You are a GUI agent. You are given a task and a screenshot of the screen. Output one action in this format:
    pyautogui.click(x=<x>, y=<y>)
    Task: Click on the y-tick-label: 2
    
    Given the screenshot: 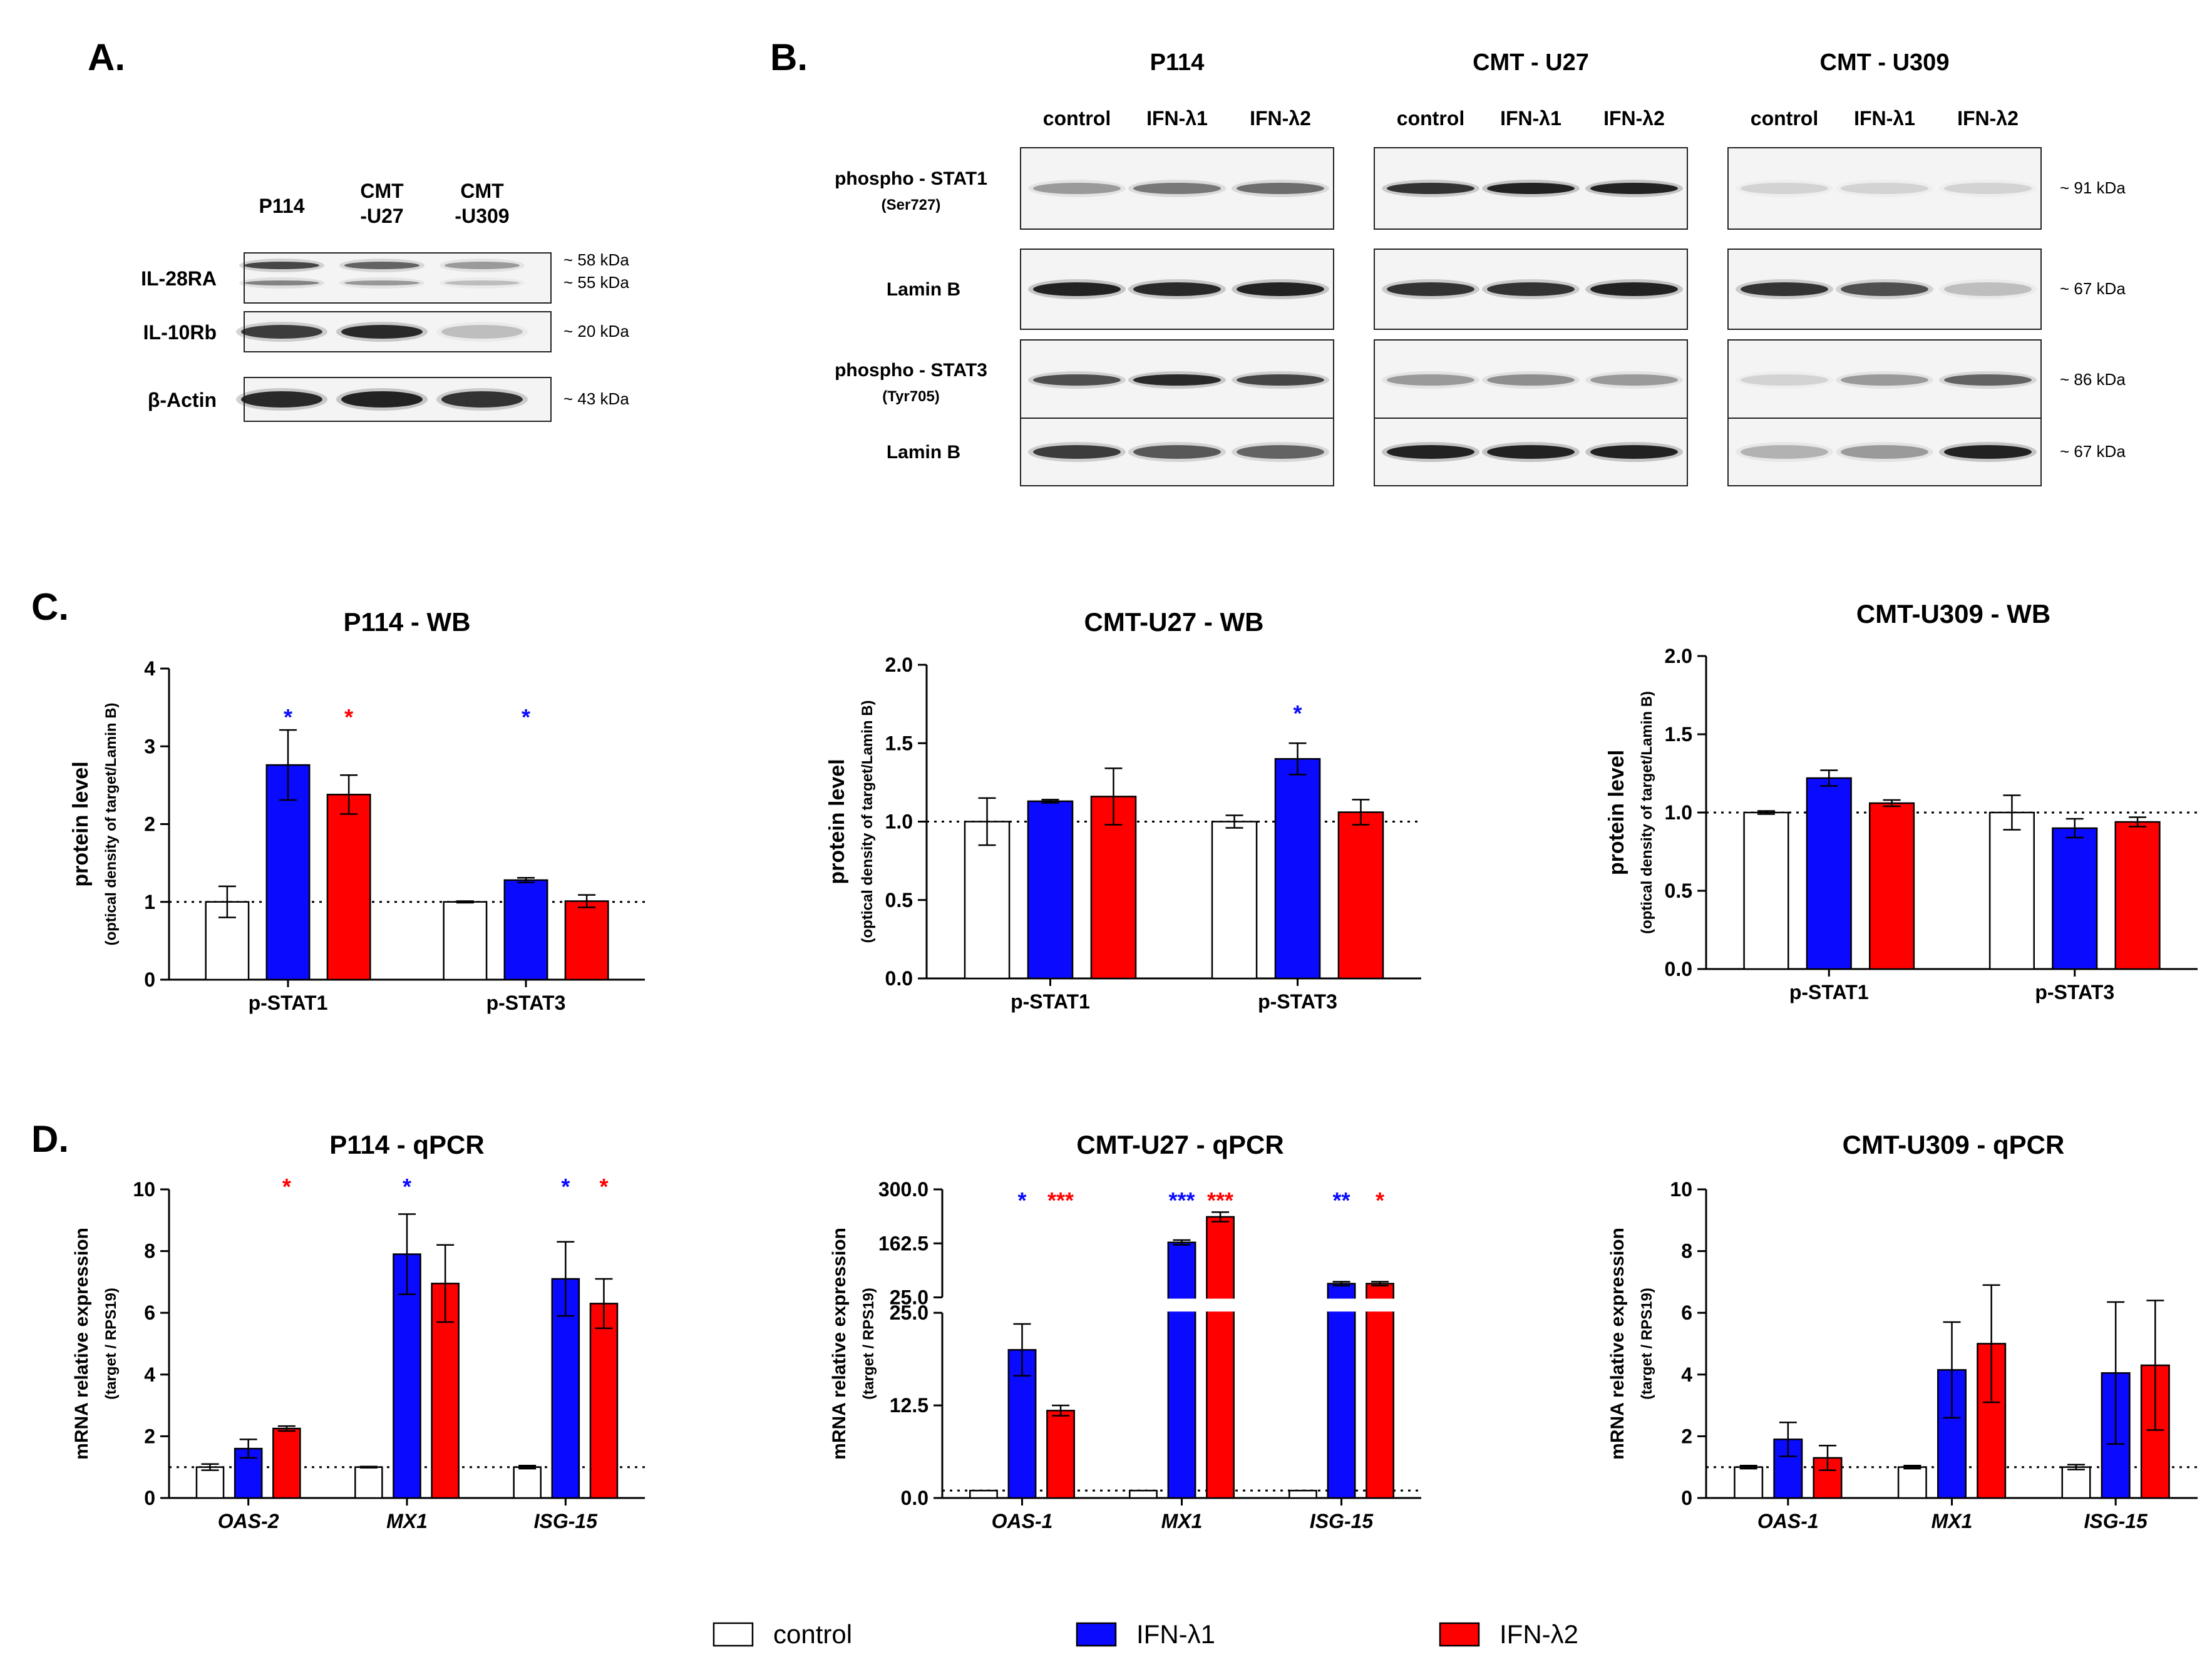 What is the action you would take?
    pyautogui.click(x=1686, y=1436)
    